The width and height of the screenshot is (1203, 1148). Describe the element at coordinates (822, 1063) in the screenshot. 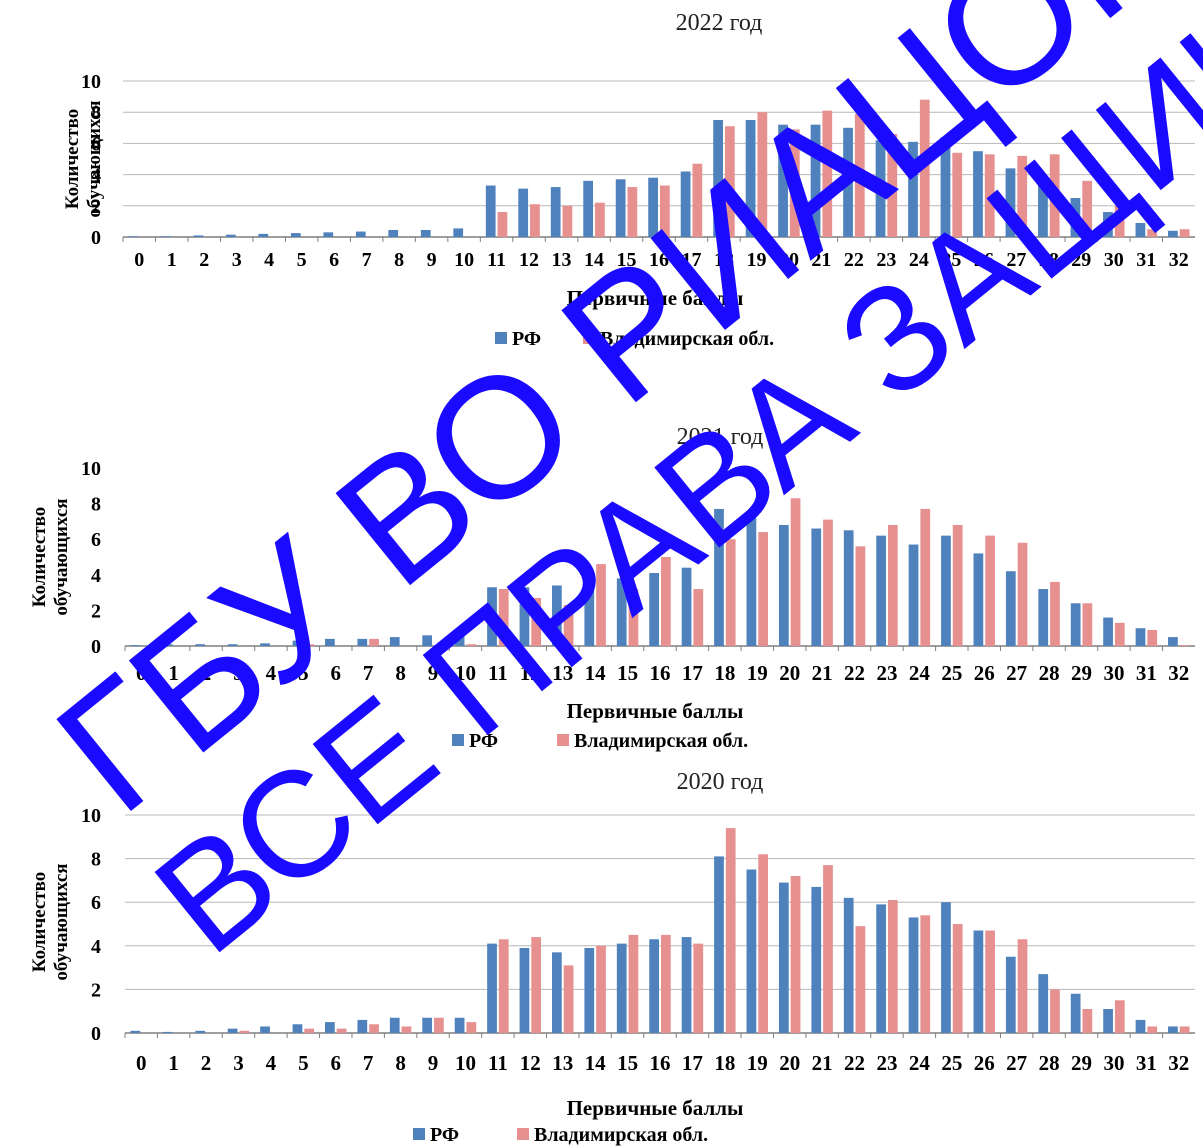

I see `x-tick-label: 21` at that location.